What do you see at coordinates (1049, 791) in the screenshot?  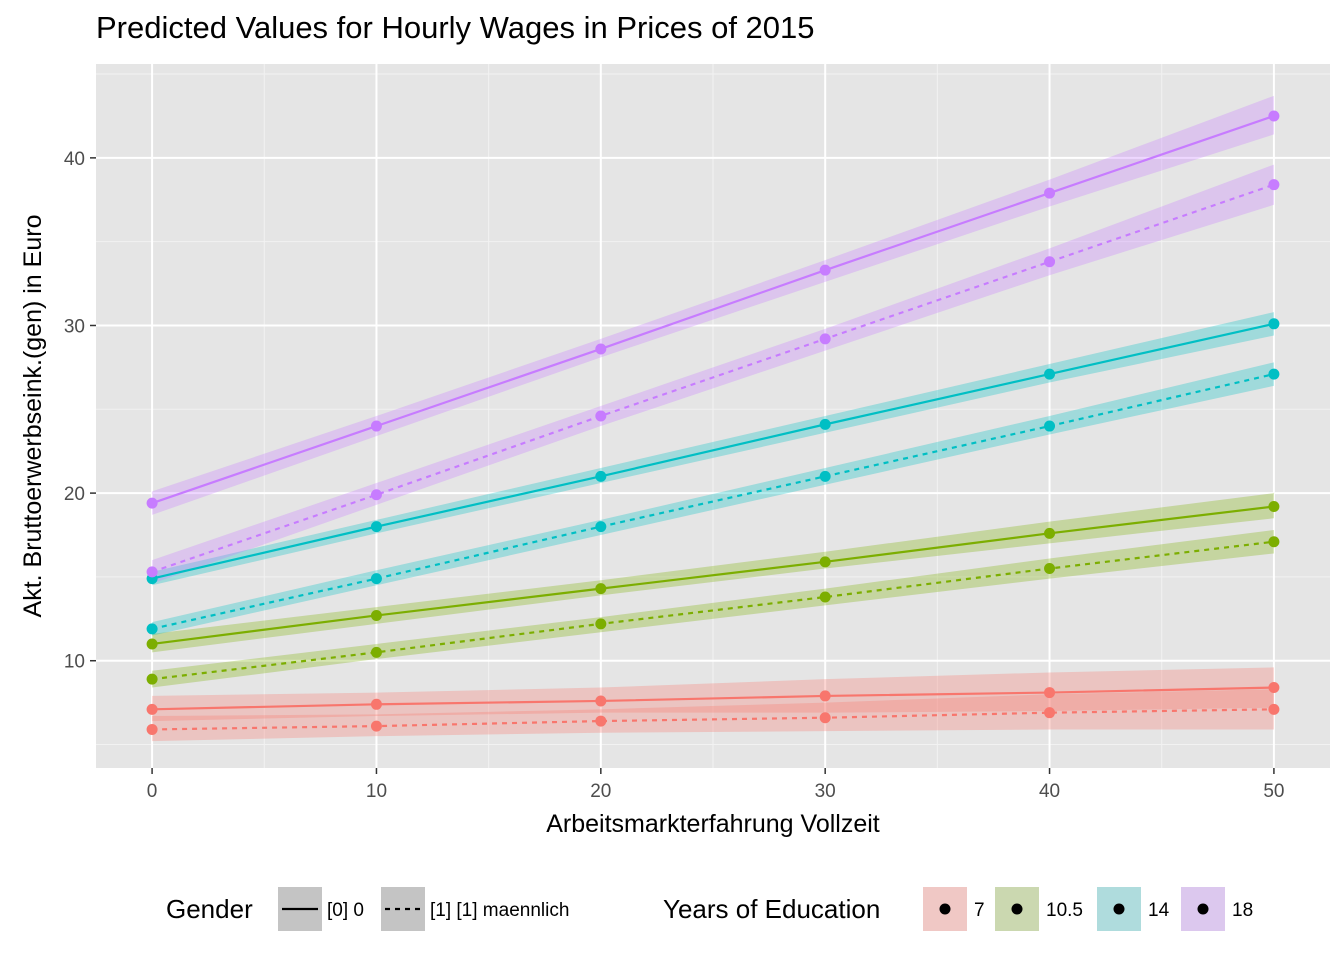 I see `x-tick-label: 40` at bounding box center [1049, 791].